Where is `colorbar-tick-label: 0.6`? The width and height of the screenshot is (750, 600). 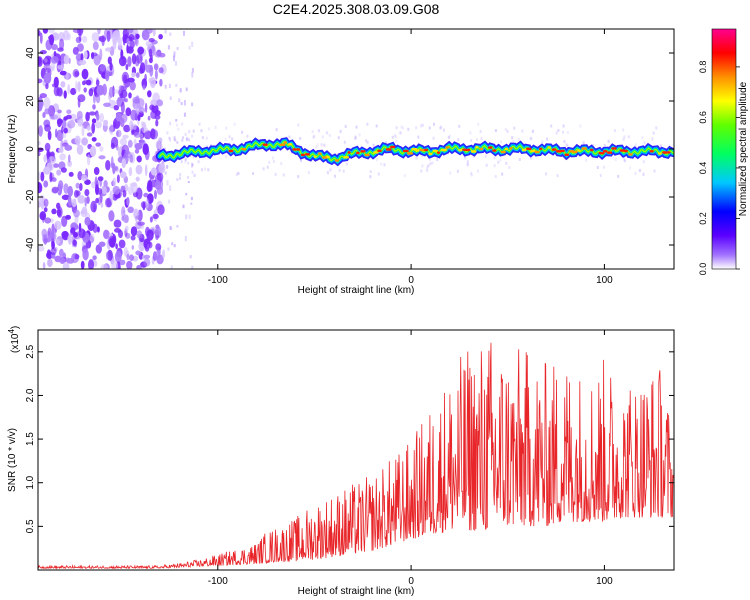
colorbar-tick-label: 0.6 is located at coordinates (703, 117).